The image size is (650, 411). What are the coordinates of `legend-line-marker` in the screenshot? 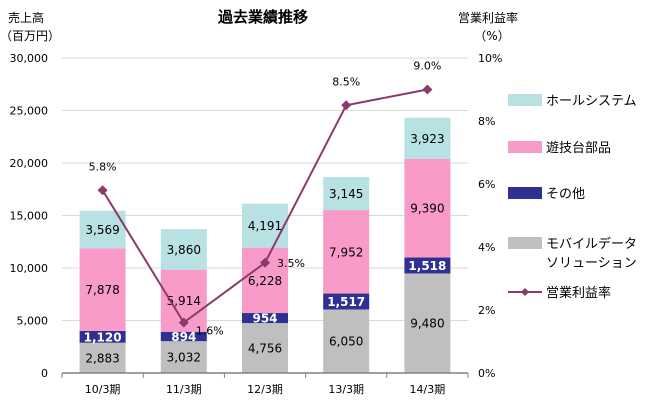 It's located at (525, 292).